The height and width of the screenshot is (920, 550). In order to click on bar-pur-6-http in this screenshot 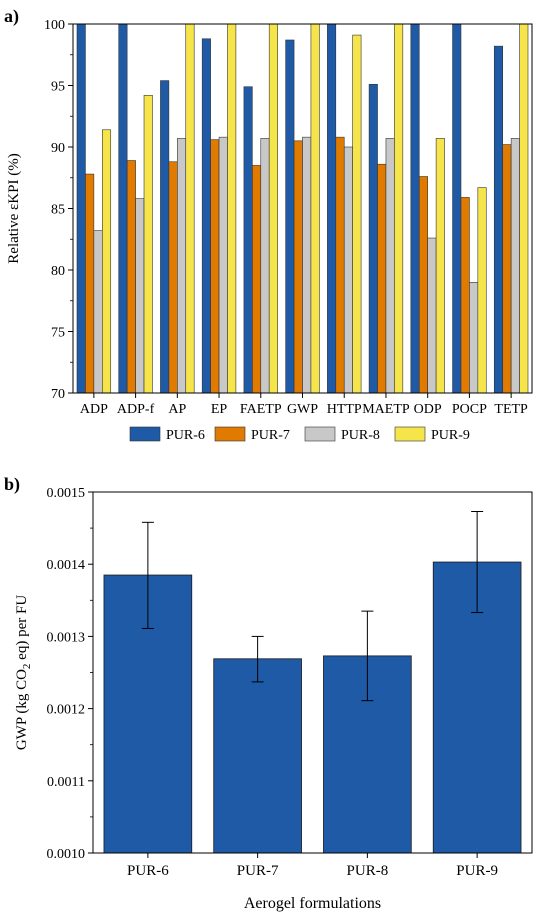, I will do `click(332, 208)`.